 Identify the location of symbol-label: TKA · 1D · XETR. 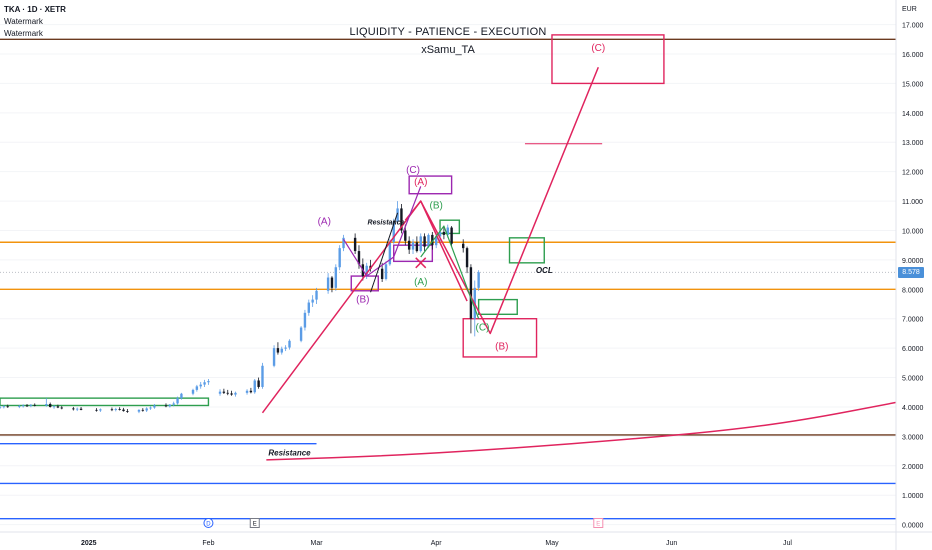
(35, 9).